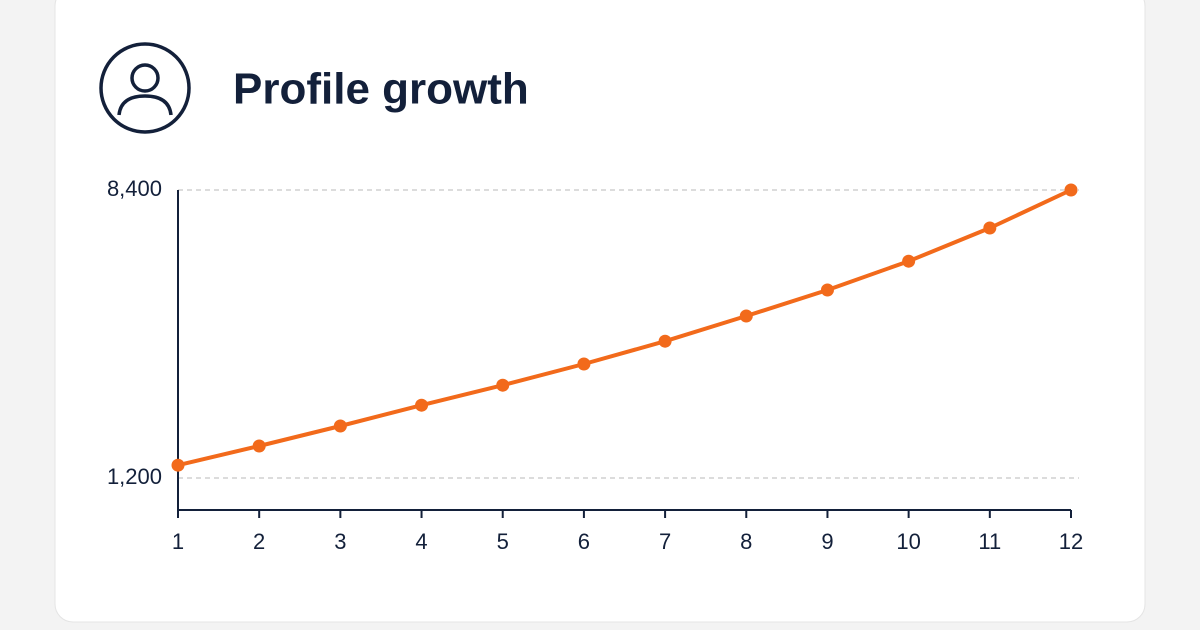  What do you see at coordinates (584, 541) in the screenshot?
I see `x-tick-label: 6` at bounding box center [584, 541].